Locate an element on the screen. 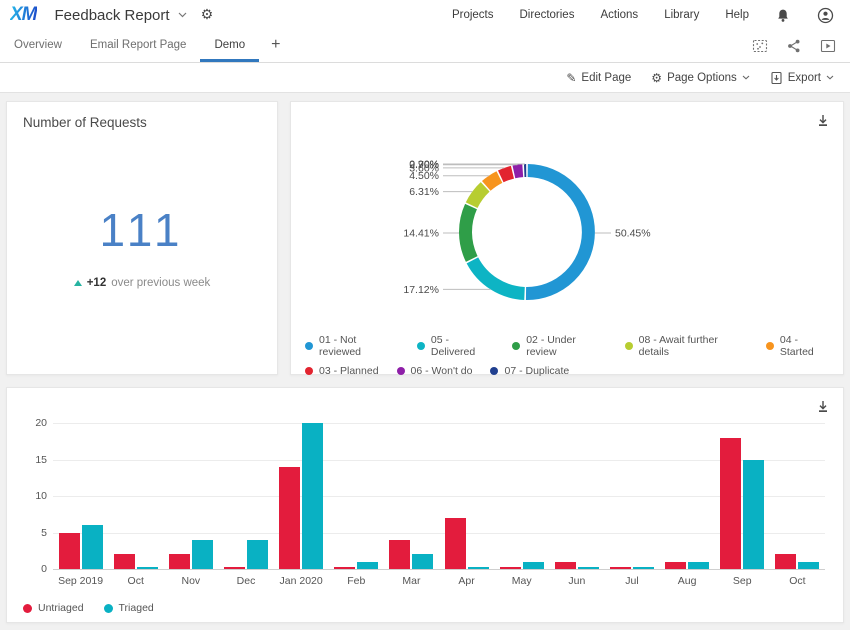 Image resolution: width=850 pixels, height=630 pixels. legend-label: 07 - Duplicate is located at coordinates (537, 371).